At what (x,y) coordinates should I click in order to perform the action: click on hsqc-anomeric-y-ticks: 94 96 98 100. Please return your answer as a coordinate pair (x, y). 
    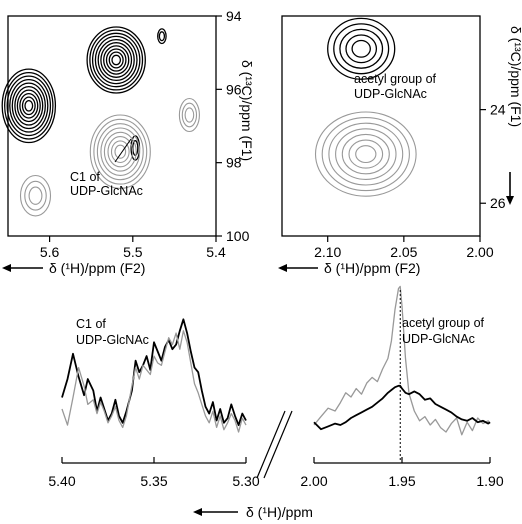
    Looking at the image, I should click on (233, 126).